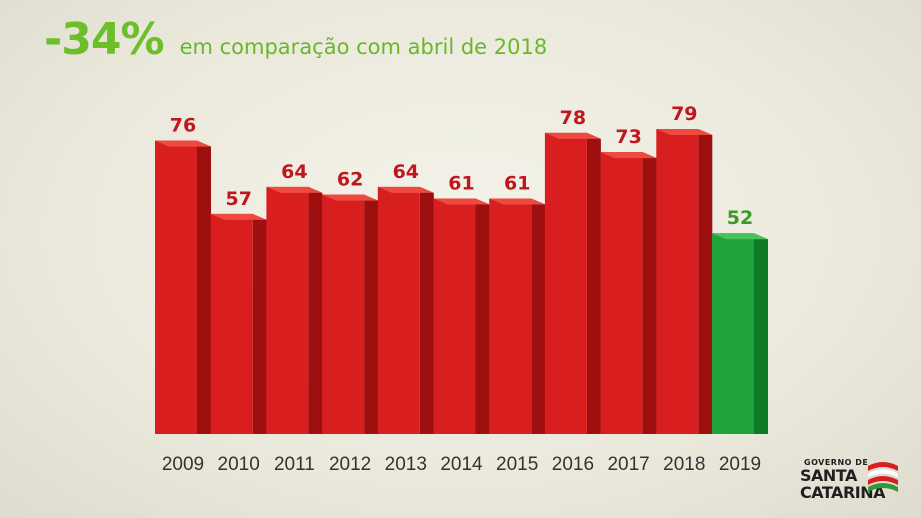  What do you see at coordinates (573, 464) in the screenshot?
I see `x-tick-label-2016: 2016` at bounding box center [573, 464].